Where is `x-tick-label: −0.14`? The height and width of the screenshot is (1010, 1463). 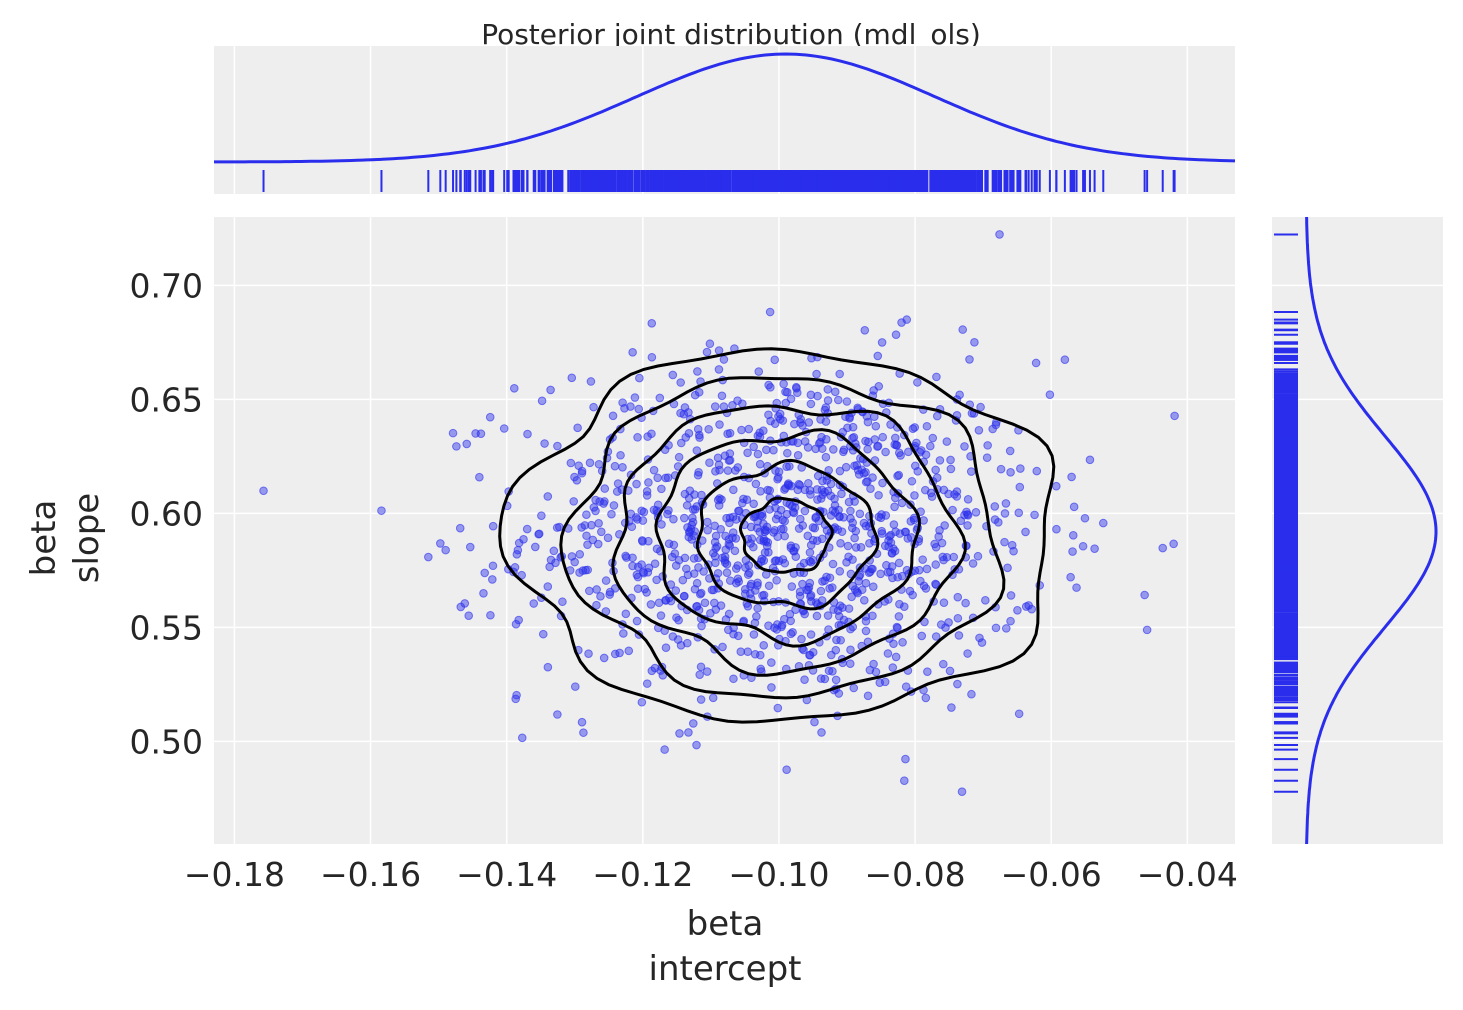 x-tick-label: −0.14 is located at coordinates (506, 874).